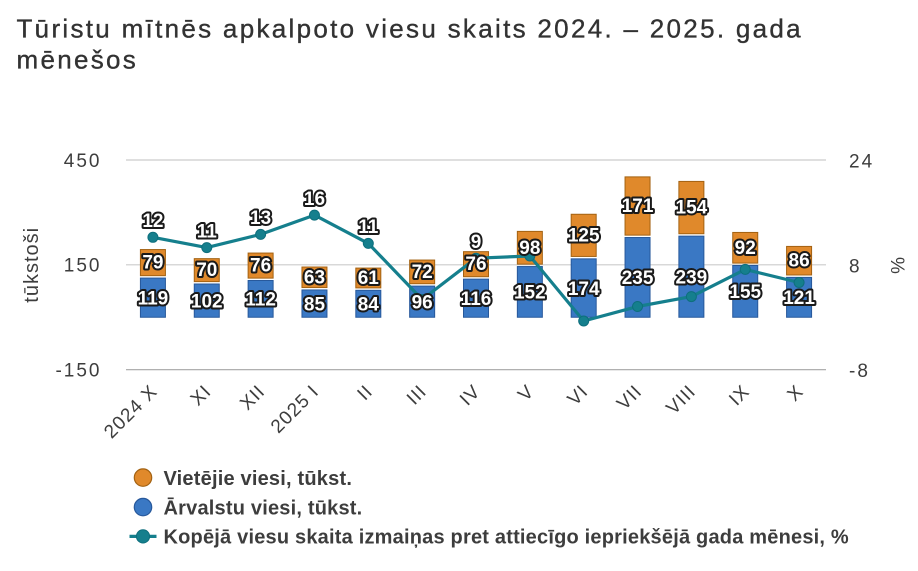 This screenshot has width=918, height=571. I want to click on svg-text: -8, so click(859, 371).